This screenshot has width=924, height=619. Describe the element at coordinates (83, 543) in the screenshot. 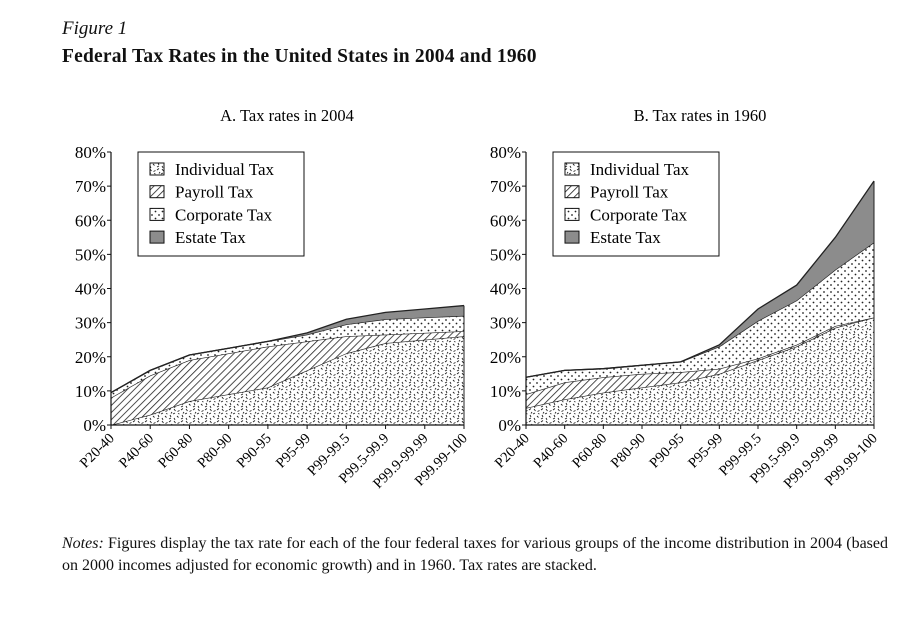

I see `notes-label: Notes:` at that location.